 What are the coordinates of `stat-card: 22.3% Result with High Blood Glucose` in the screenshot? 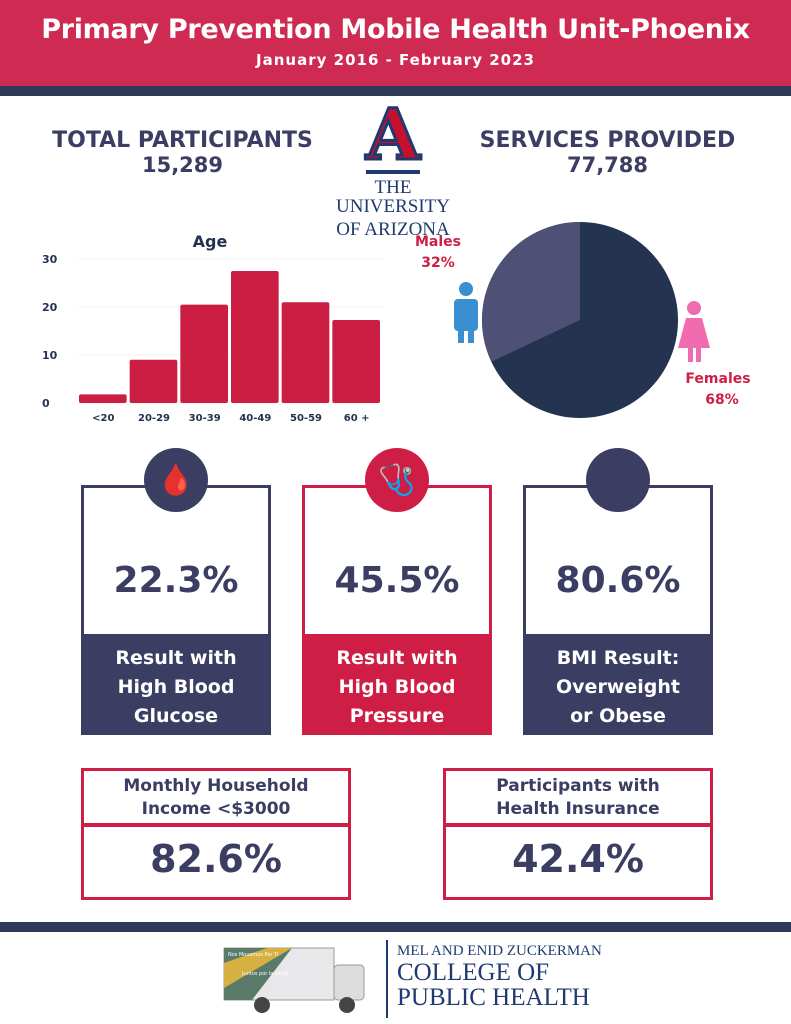 It's located at (176, 610).